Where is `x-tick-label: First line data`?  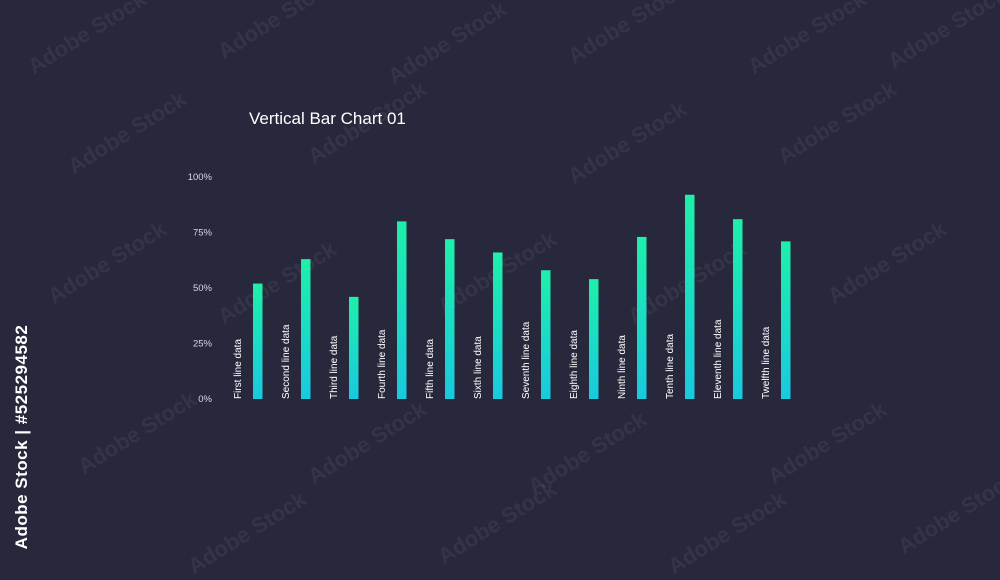
x-tick-label: First line data is located at coordinates (238, 369).